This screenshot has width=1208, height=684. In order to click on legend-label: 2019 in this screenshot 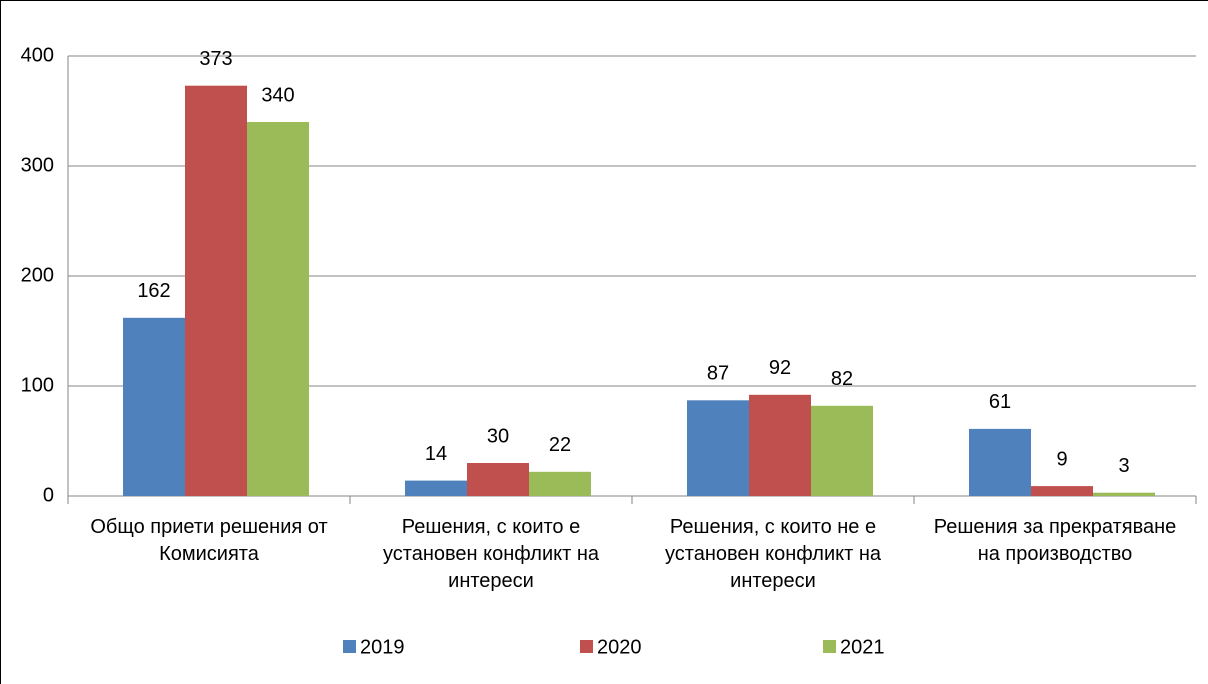, I will do `click(382, 647)`.